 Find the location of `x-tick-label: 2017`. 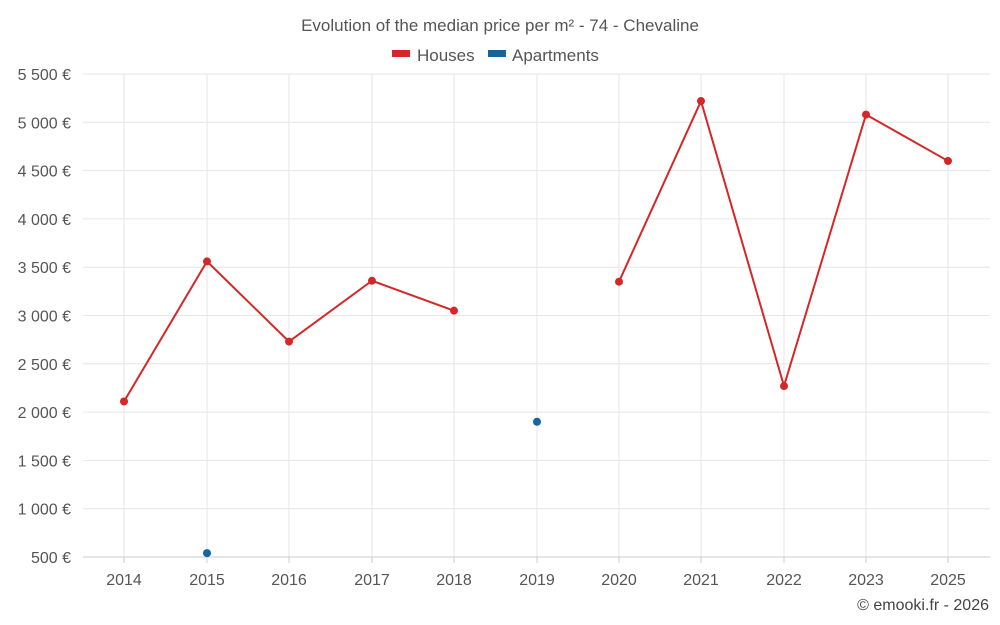

x-tick-label: 2017 is located at coordinates (372, 580).